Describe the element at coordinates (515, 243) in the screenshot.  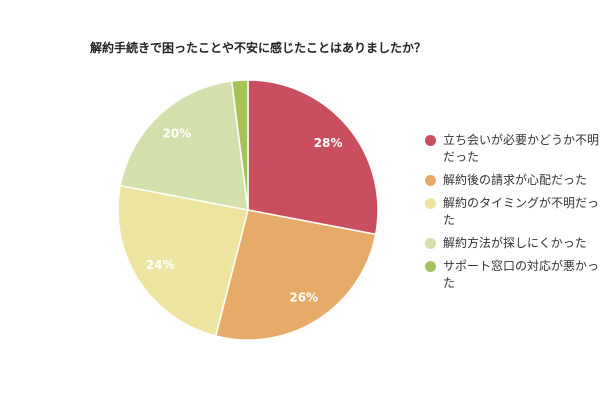
I see `legend-label: 解約方法が探しにくかった` at that location.